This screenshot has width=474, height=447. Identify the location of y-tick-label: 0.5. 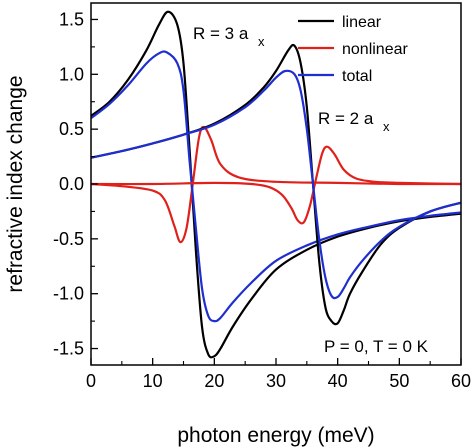
(71, 129).